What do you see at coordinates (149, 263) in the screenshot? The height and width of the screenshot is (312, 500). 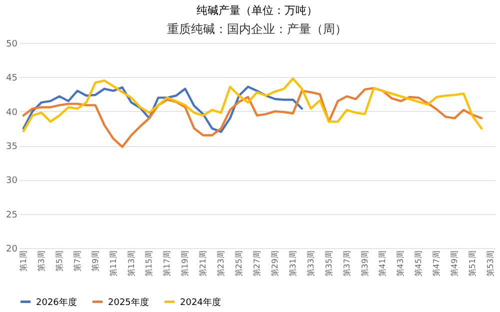 I see `x-tick-label: 第15周` at bounding box center [149, 263].